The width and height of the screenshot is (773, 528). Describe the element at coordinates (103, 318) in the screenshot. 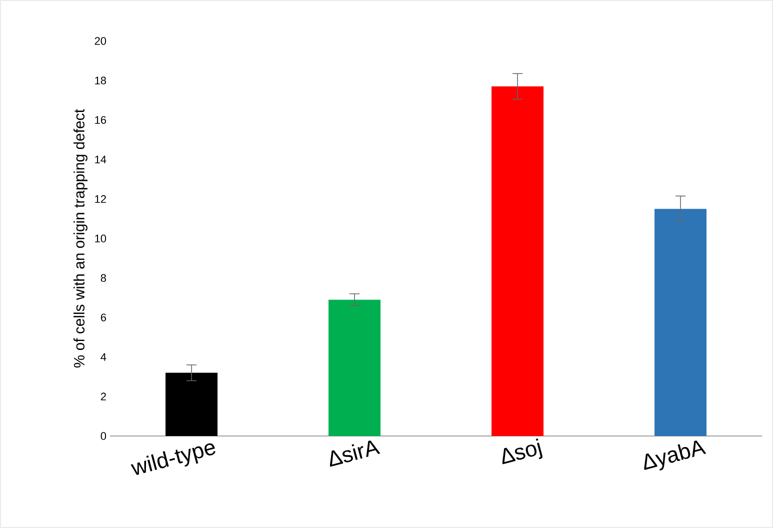

I see `y-tick-label: 6` at that location.